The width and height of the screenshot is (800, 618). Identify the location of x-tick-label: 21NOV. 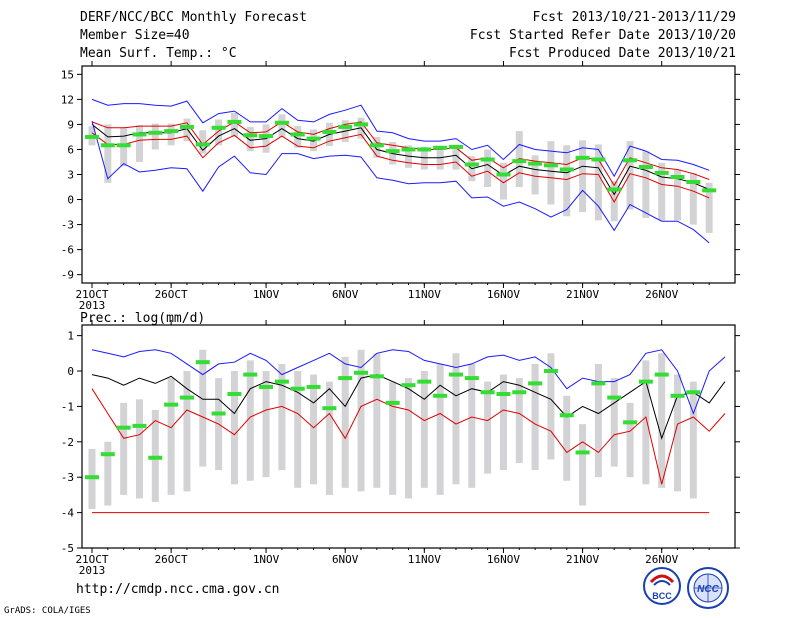
(582, 559).